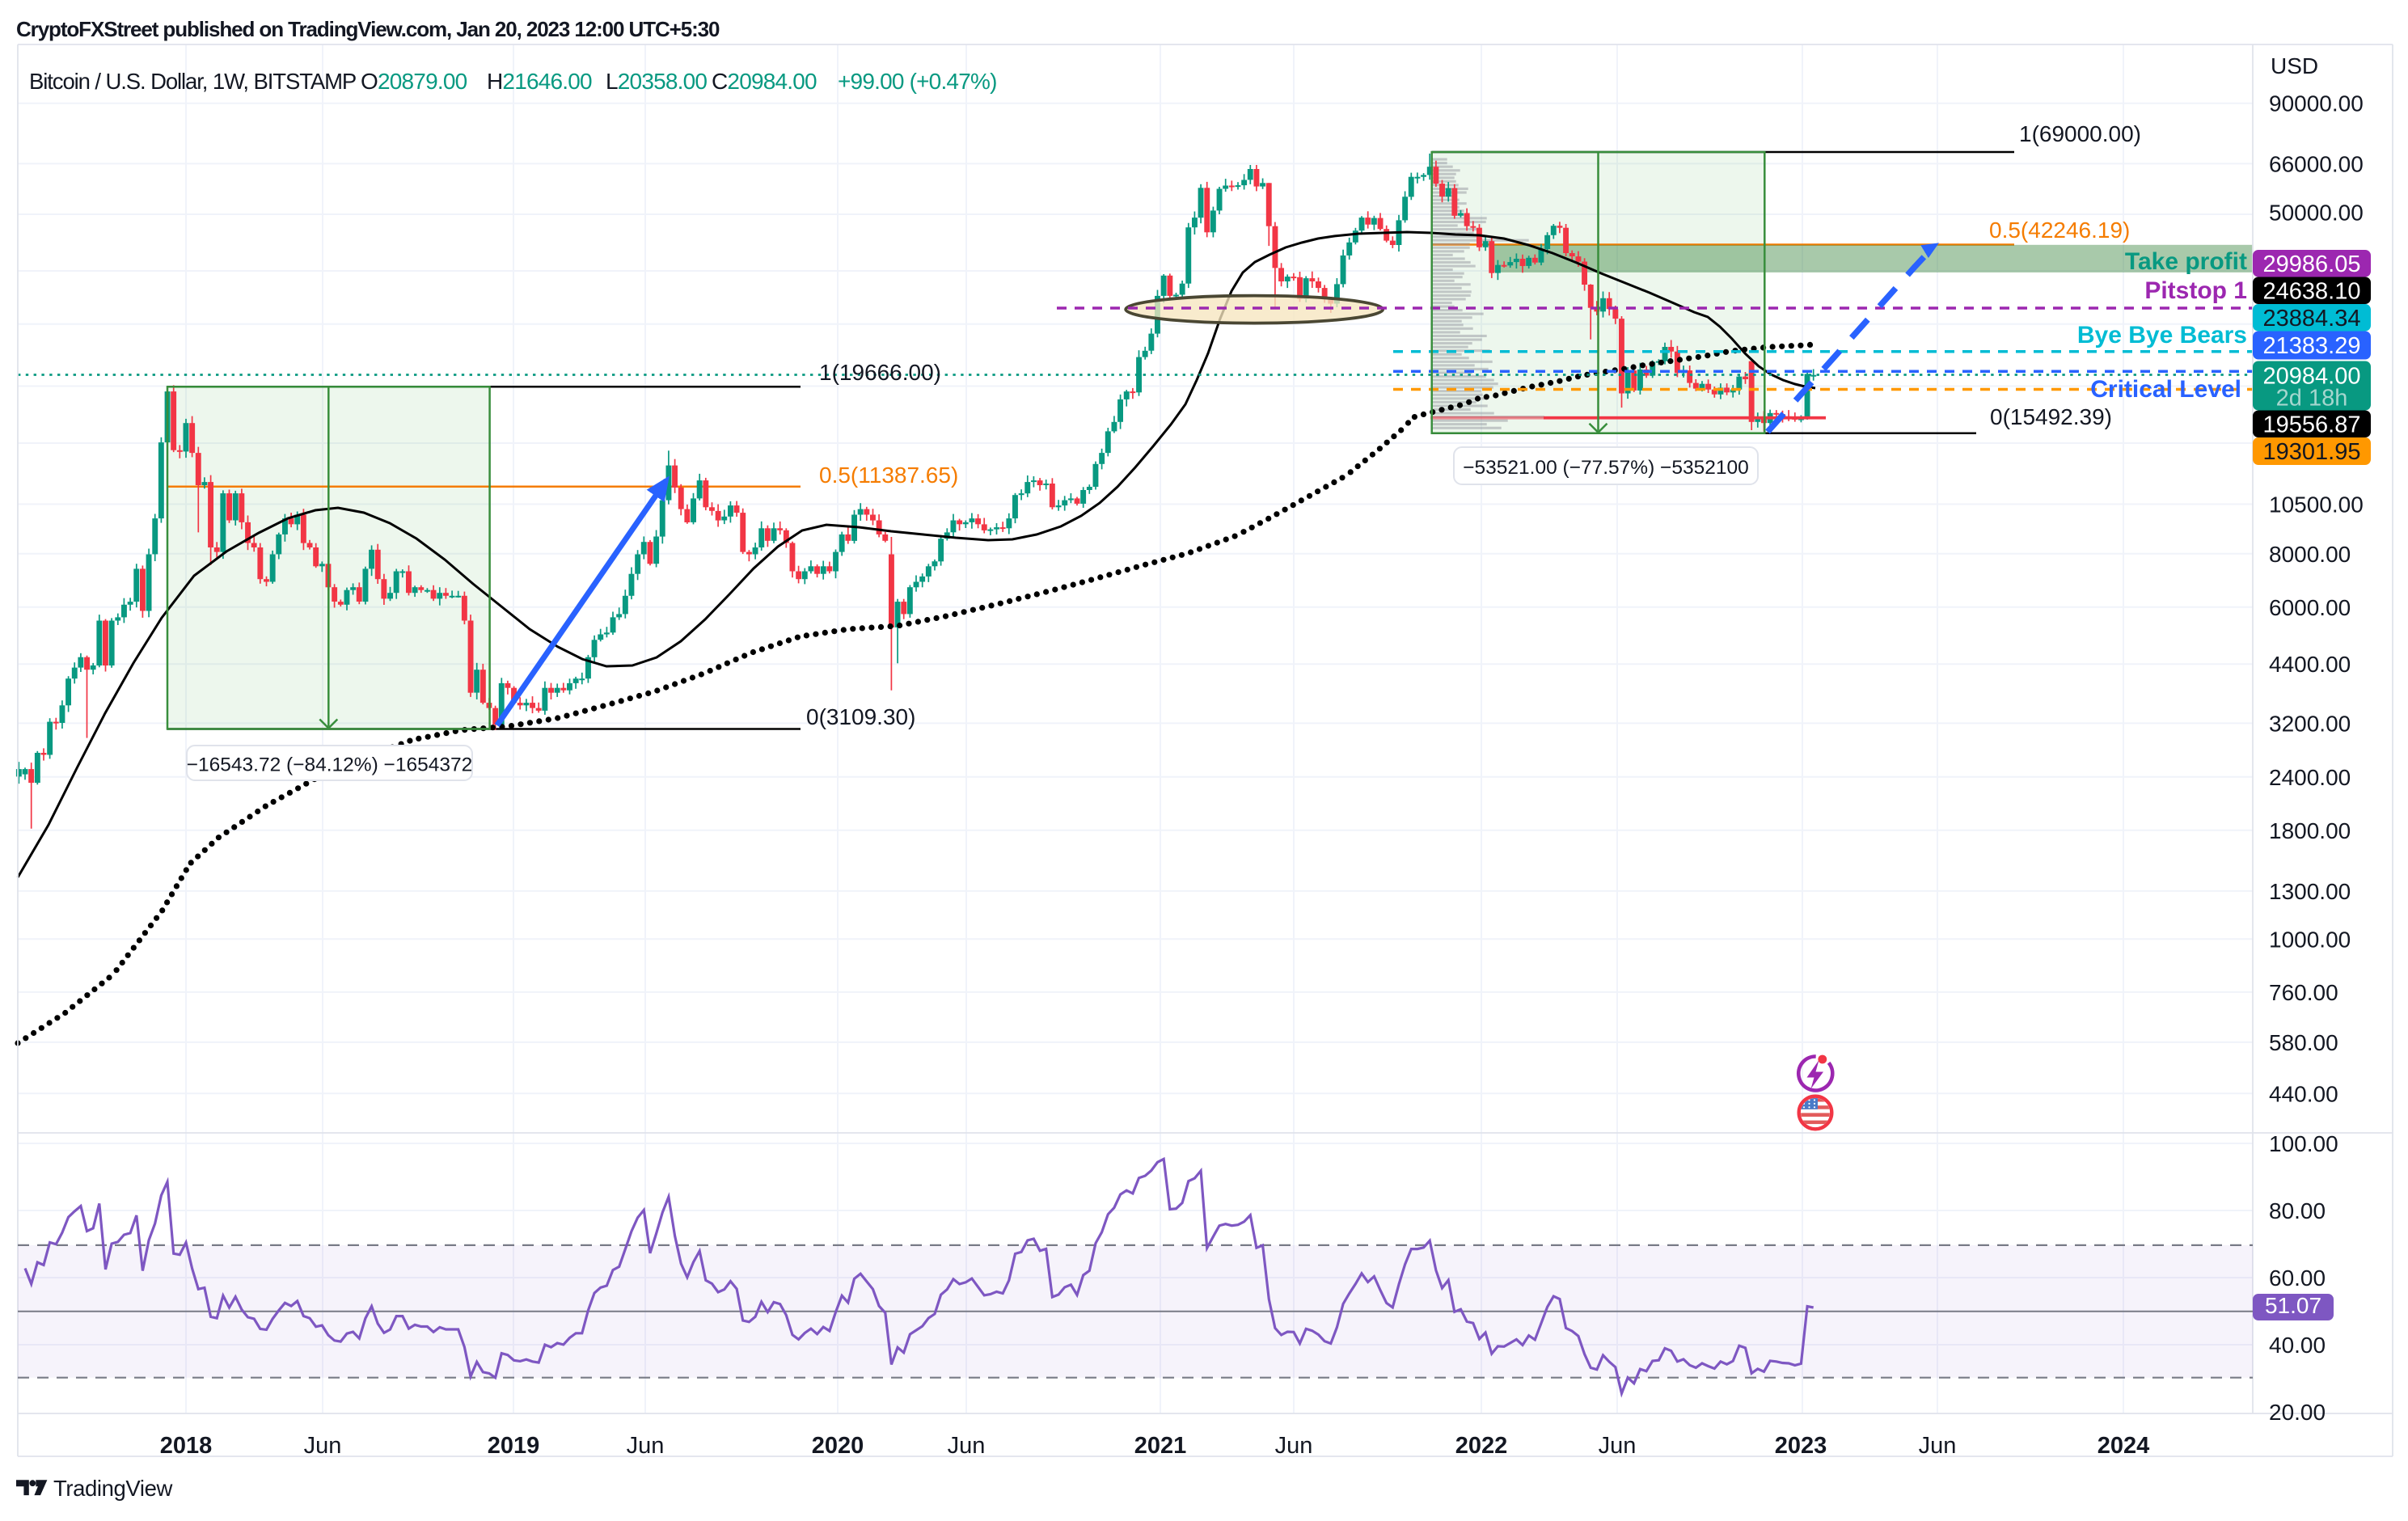 The width and height of the screenshot is (2408, 1521). What do you see at coordinates (888, 476) in the screenshot?
I see `svg-text: 0.5(11387.65)` at bounding box center [888, 476].